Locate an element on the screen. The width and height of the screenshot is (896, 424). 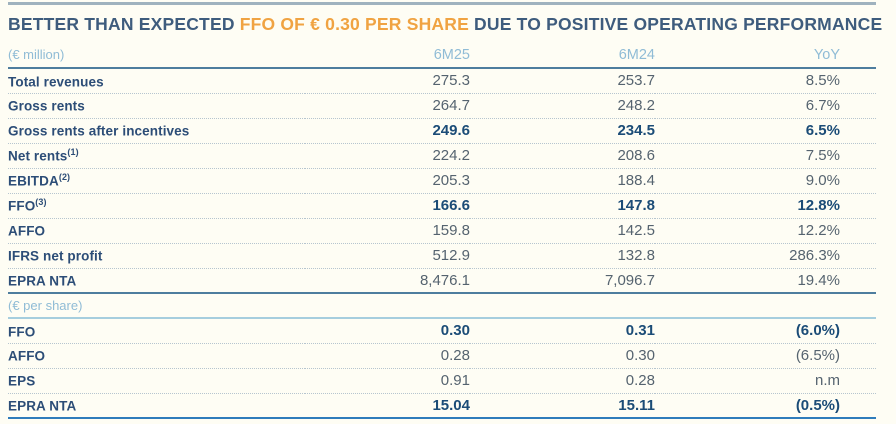
column-header-yoy: YoY is located at coordinates (765, 55).